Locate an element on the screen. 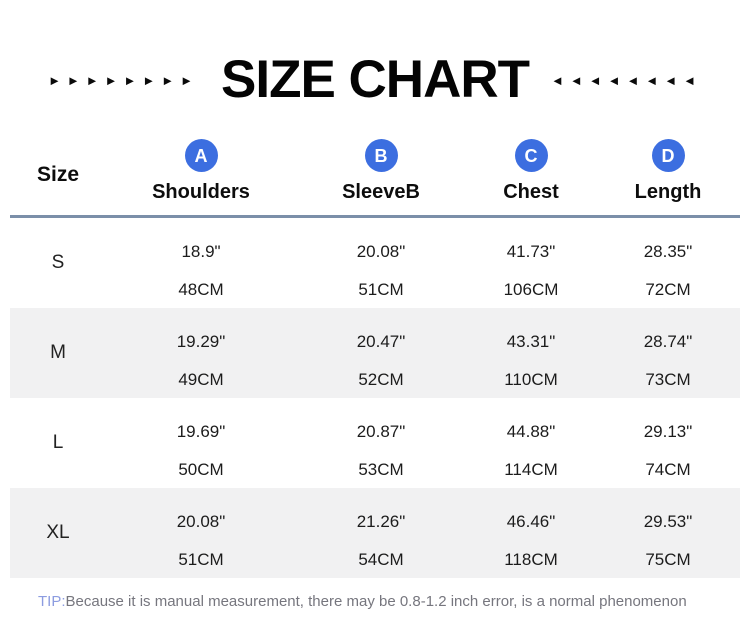 The height and width of the screenshot is (622, 750). header-divider is located at coordinates (375, 216).